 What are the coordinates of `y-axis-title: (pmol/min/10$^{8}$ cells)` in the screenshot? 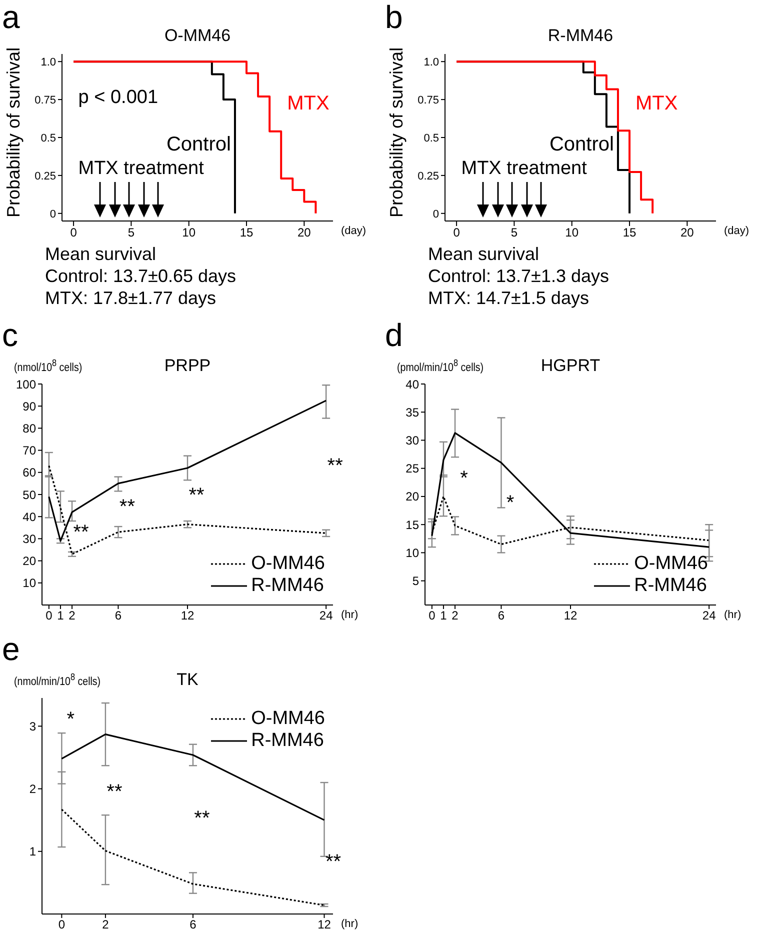 It's located at (440, 366).